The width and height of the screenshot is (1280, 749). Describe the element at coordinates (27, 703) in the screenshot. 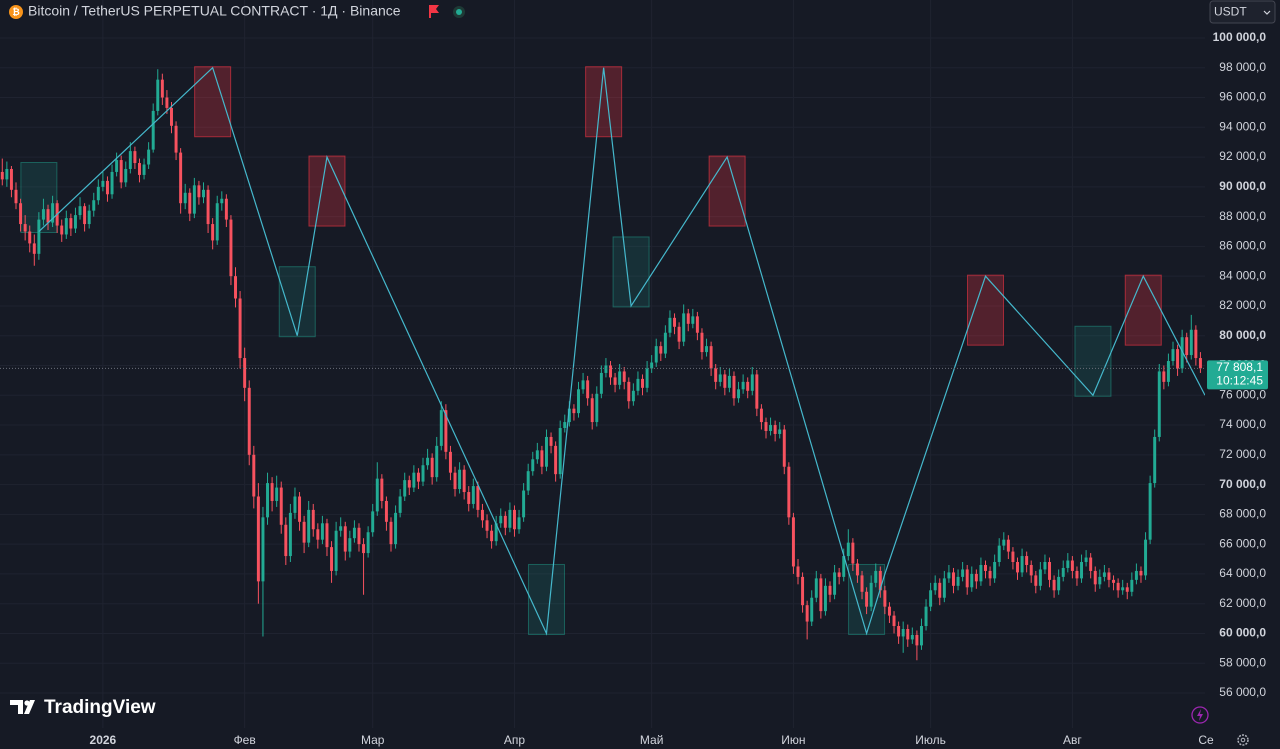

I see `brand-logo-dot` at that location.